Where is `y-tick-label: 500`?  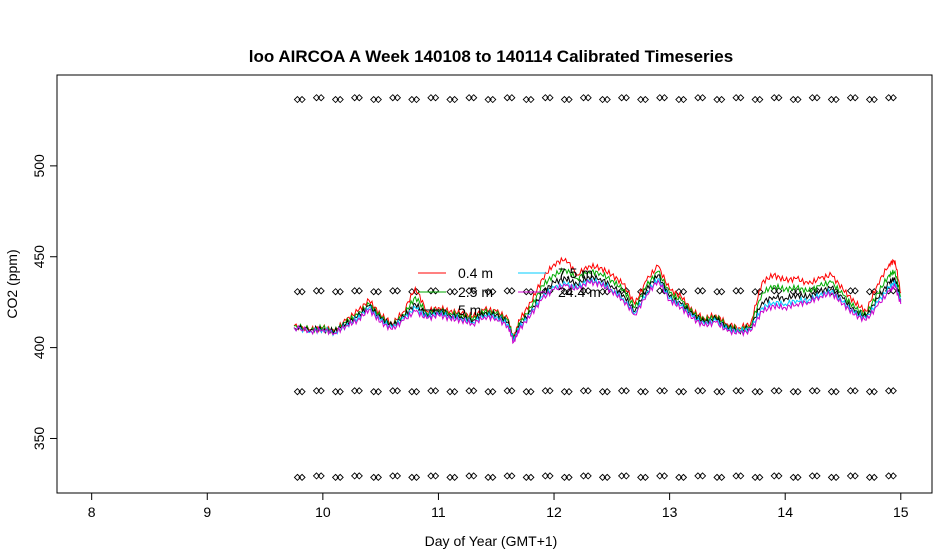 y-tick-label: 500 is located at coordinates (39, 166).